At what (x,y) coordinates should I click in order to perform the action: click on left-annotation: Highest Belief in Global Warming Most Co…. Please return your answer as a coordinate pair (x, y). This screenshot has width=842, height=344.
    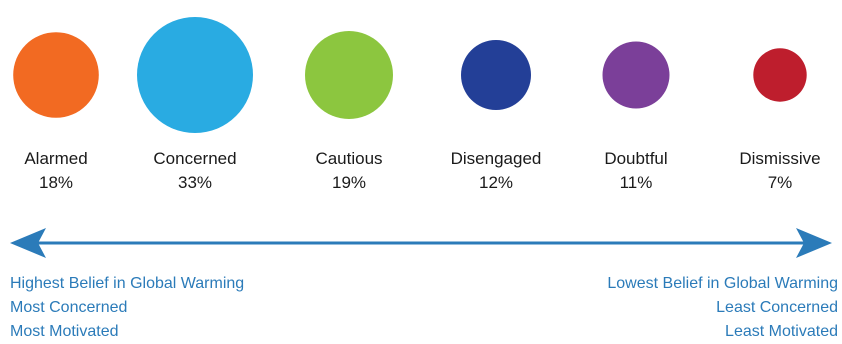
    Looking at the image, I should click on (127, 308).